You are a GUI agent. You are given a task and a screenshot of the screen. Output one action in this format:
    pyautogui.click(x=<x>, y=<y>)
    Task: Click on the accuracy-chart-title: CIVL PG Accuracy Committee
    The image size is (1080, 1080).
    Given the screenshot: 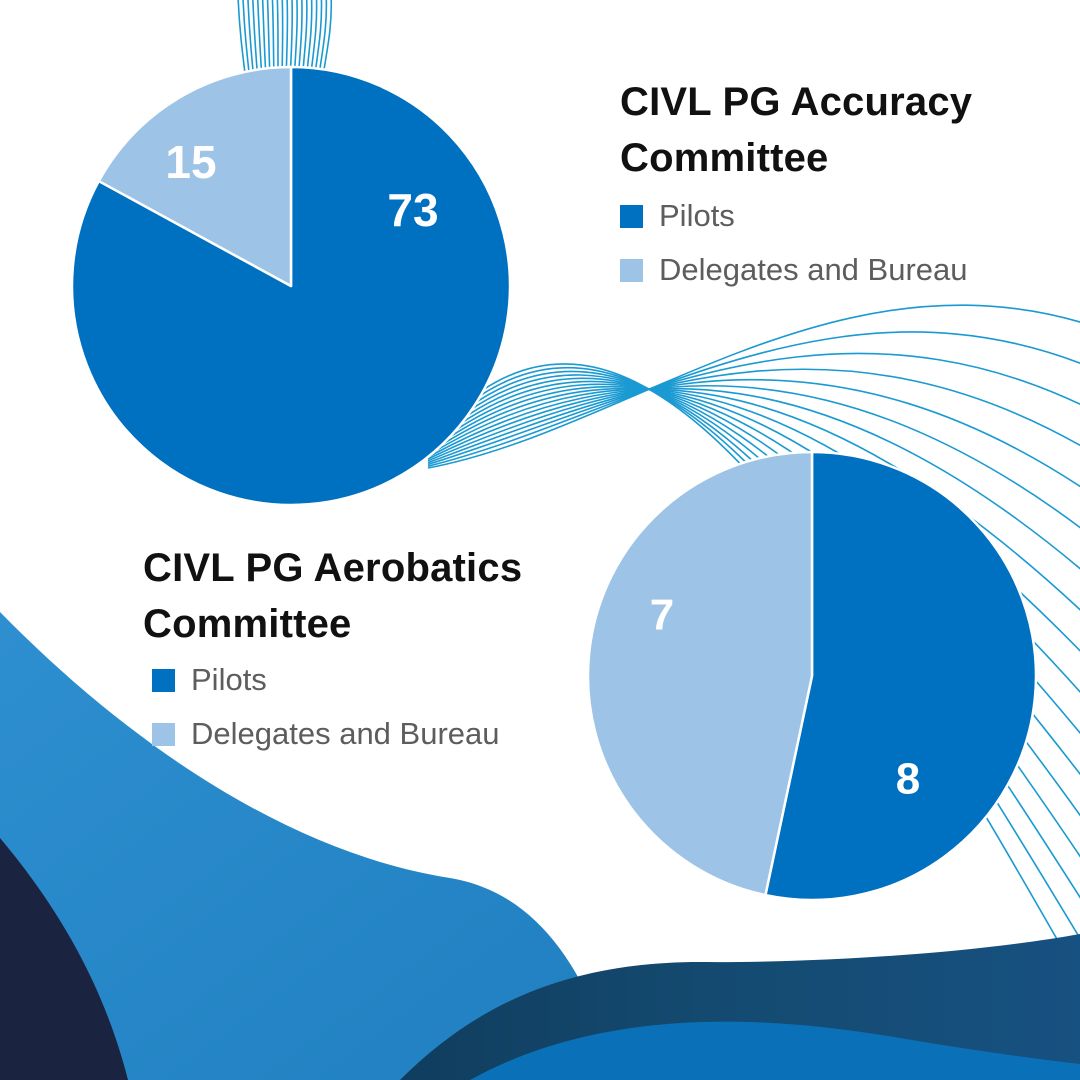 What is the action you would take?
    pyautogui.click(x=796, y=130)
    